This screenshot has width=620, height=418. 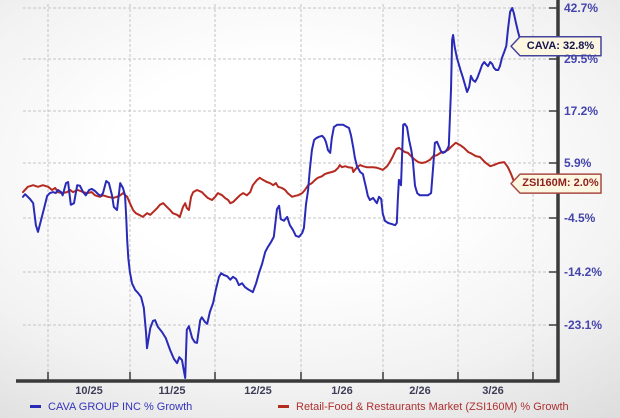 What do you see at coordinates (560, 183) in the screenshot?
I see `zsi-value-callout: ZSI160M: 2.0%` at bounding box center [560, 183].